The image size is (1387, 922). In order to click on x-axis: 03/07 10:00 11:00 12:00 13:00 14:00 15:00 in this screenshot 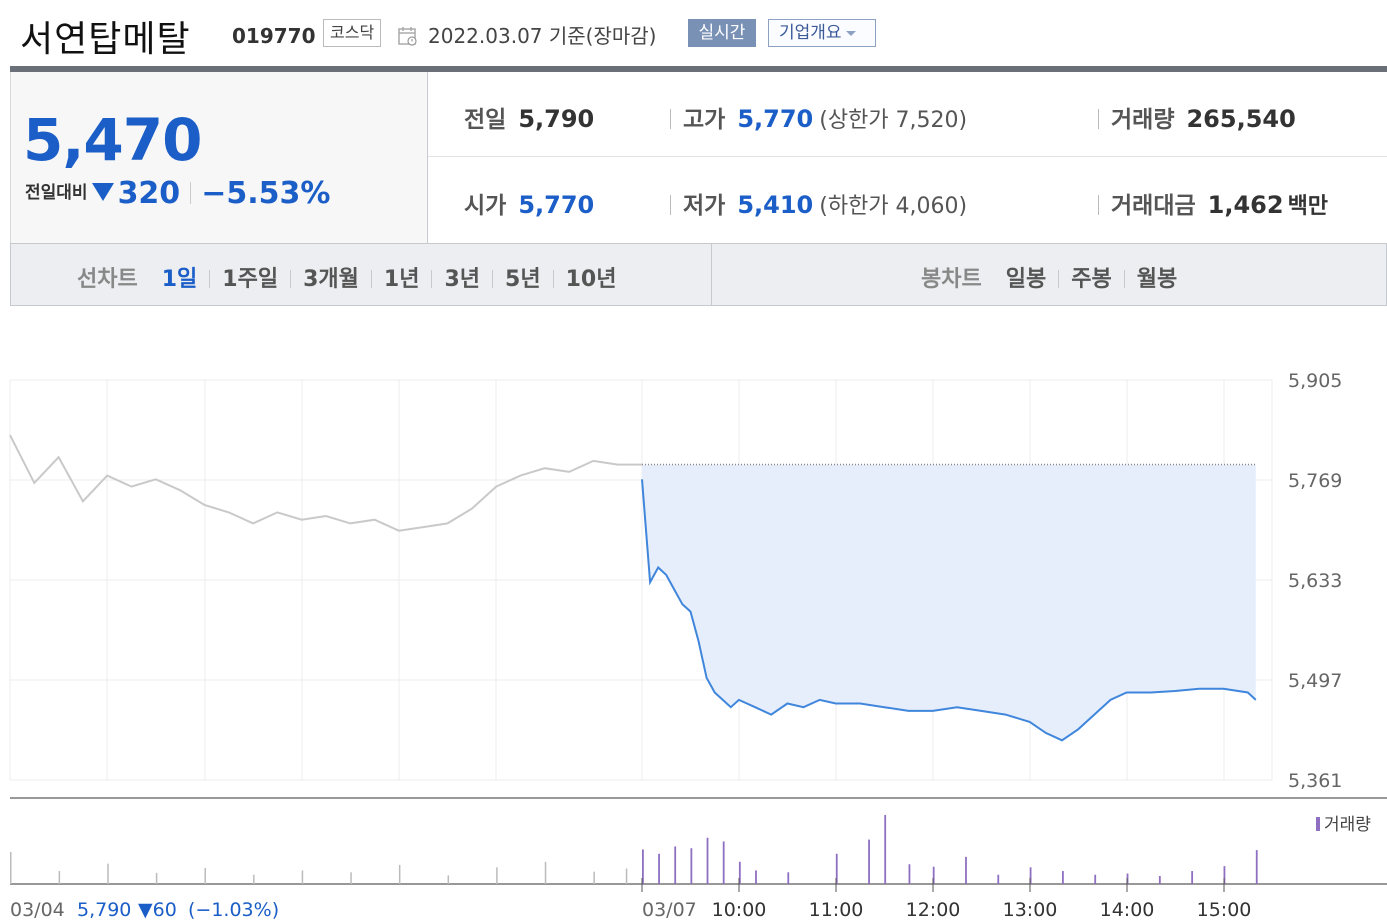, I will do `click(946, 899)`.